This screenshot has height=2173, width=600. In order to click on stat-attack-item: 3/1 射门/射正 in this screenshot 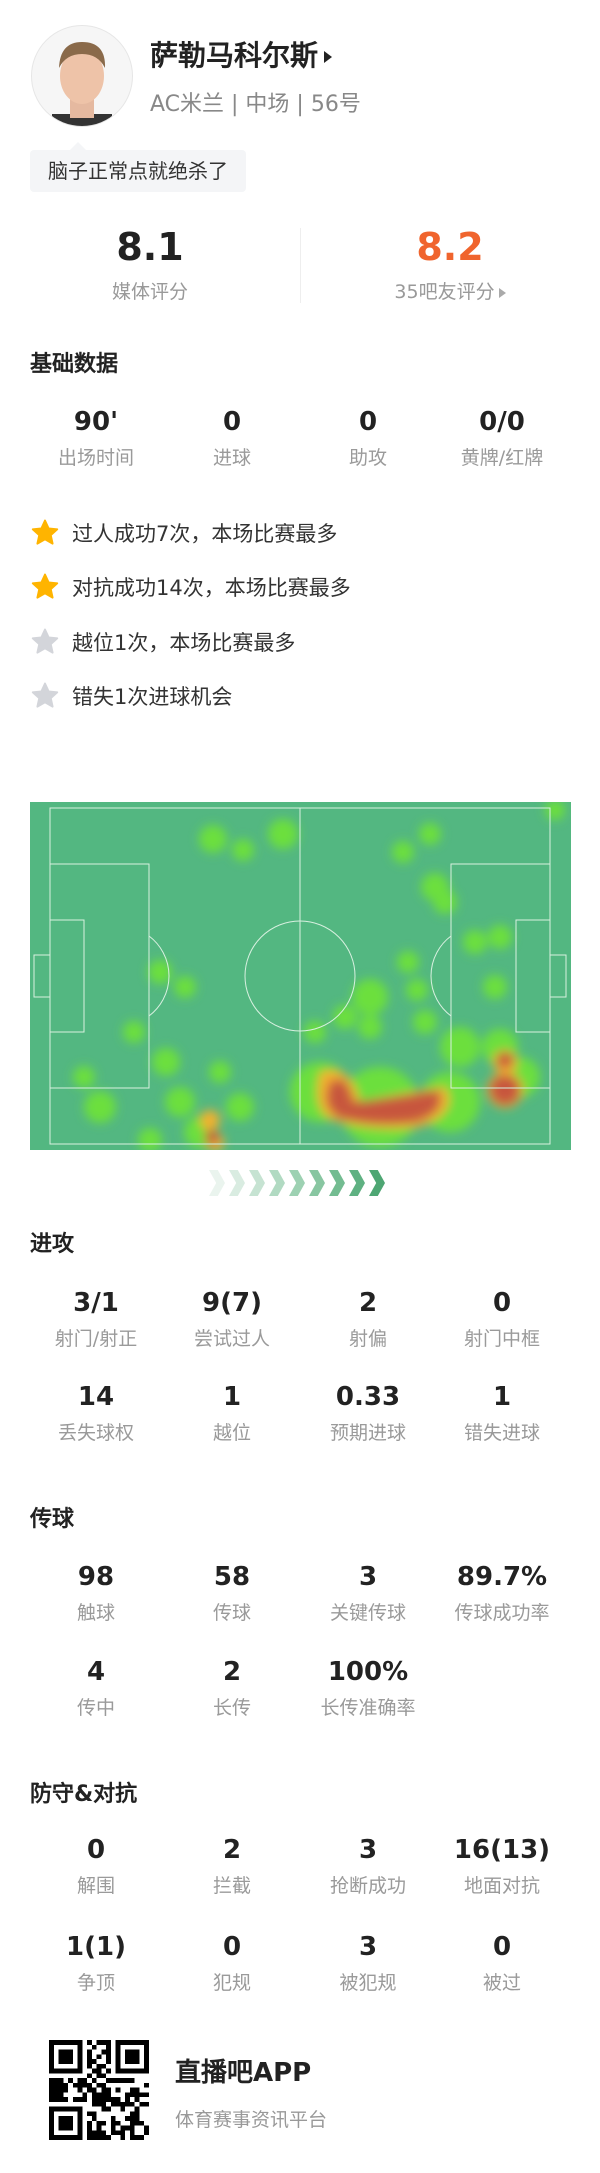, I will do `click(96, 1319)`.